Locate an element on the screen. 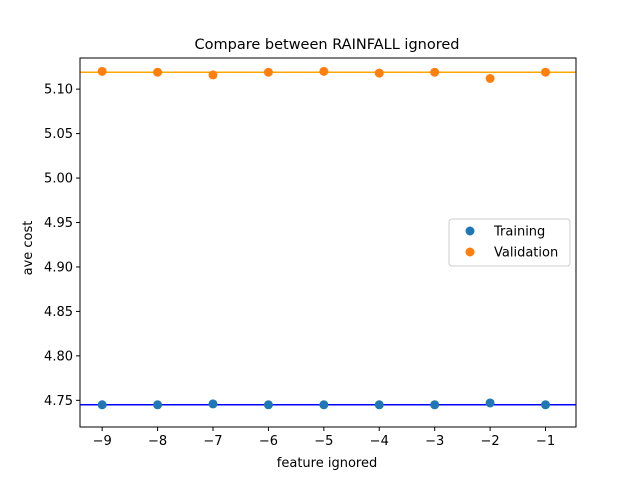 The height and width of the screenshot is (480, 640). legend-label-training: Training is located at coordinates (519, 232).